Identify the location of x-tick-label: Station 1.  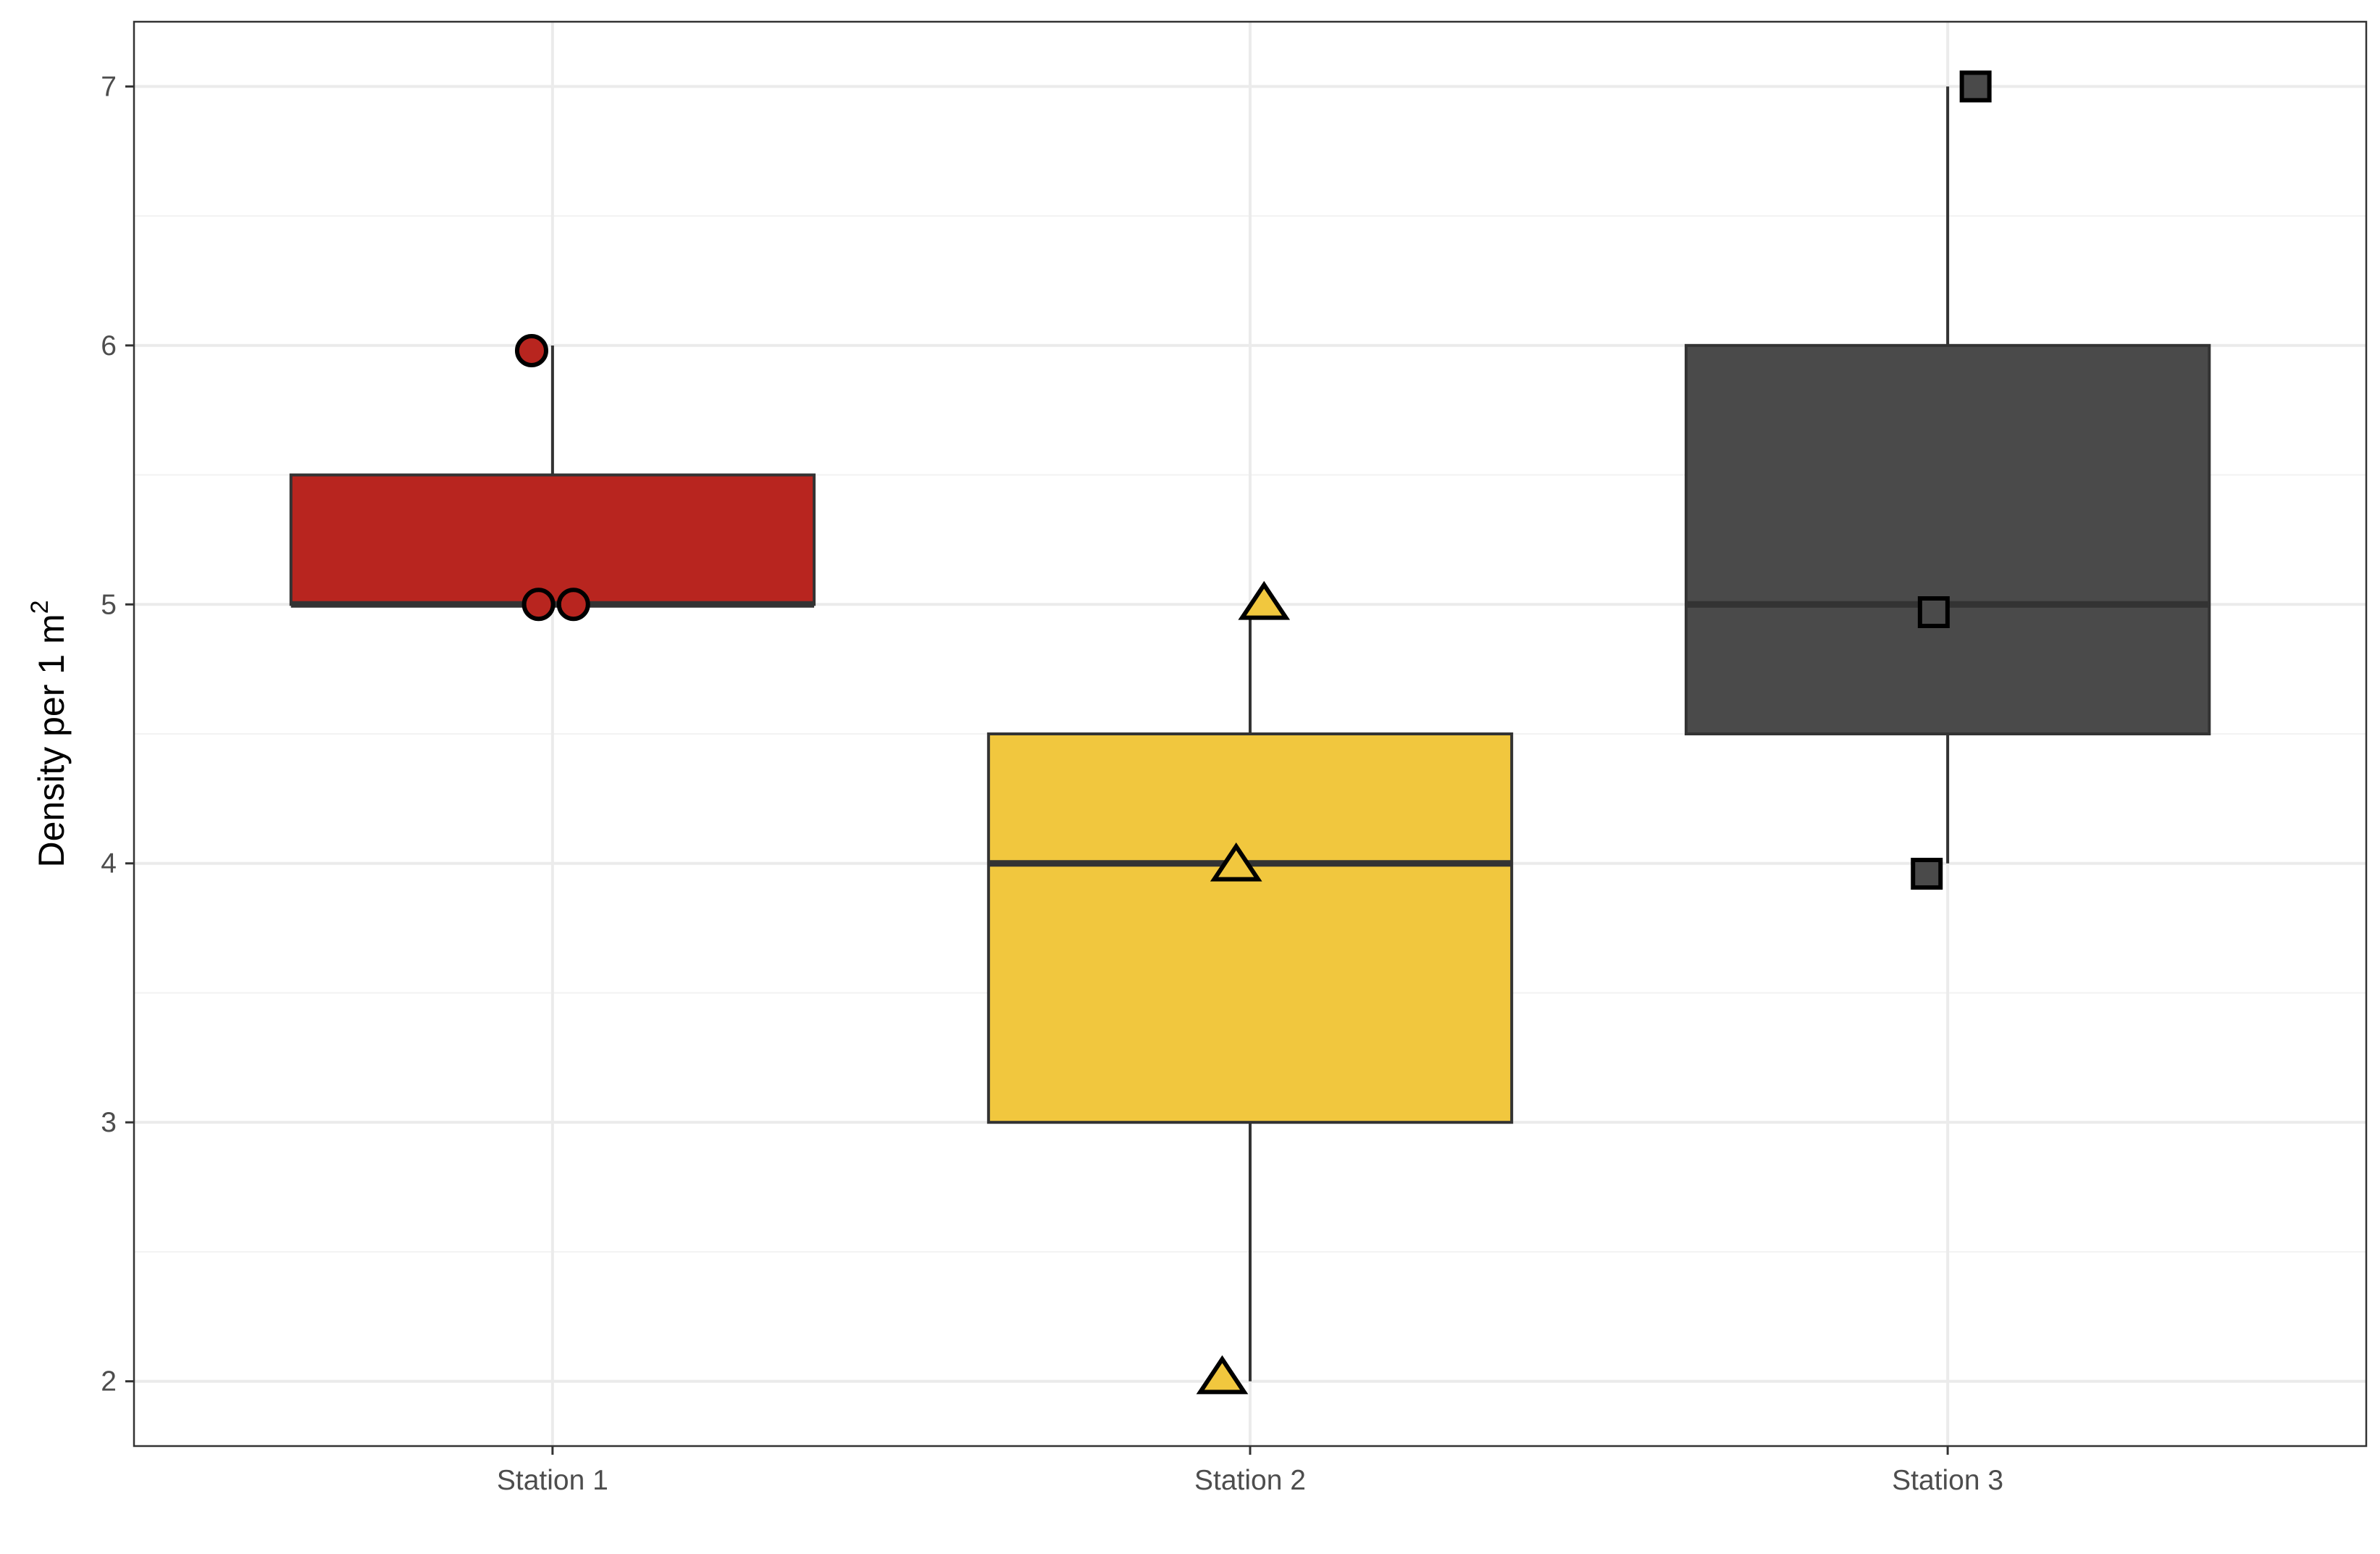
(552, 1480).